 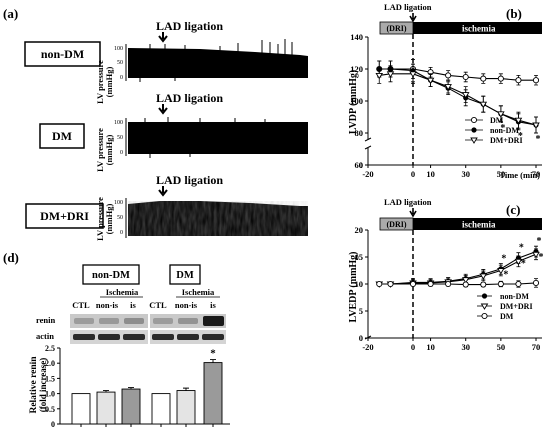 I want to click on pressure-trace, so click(x=218, y=138).